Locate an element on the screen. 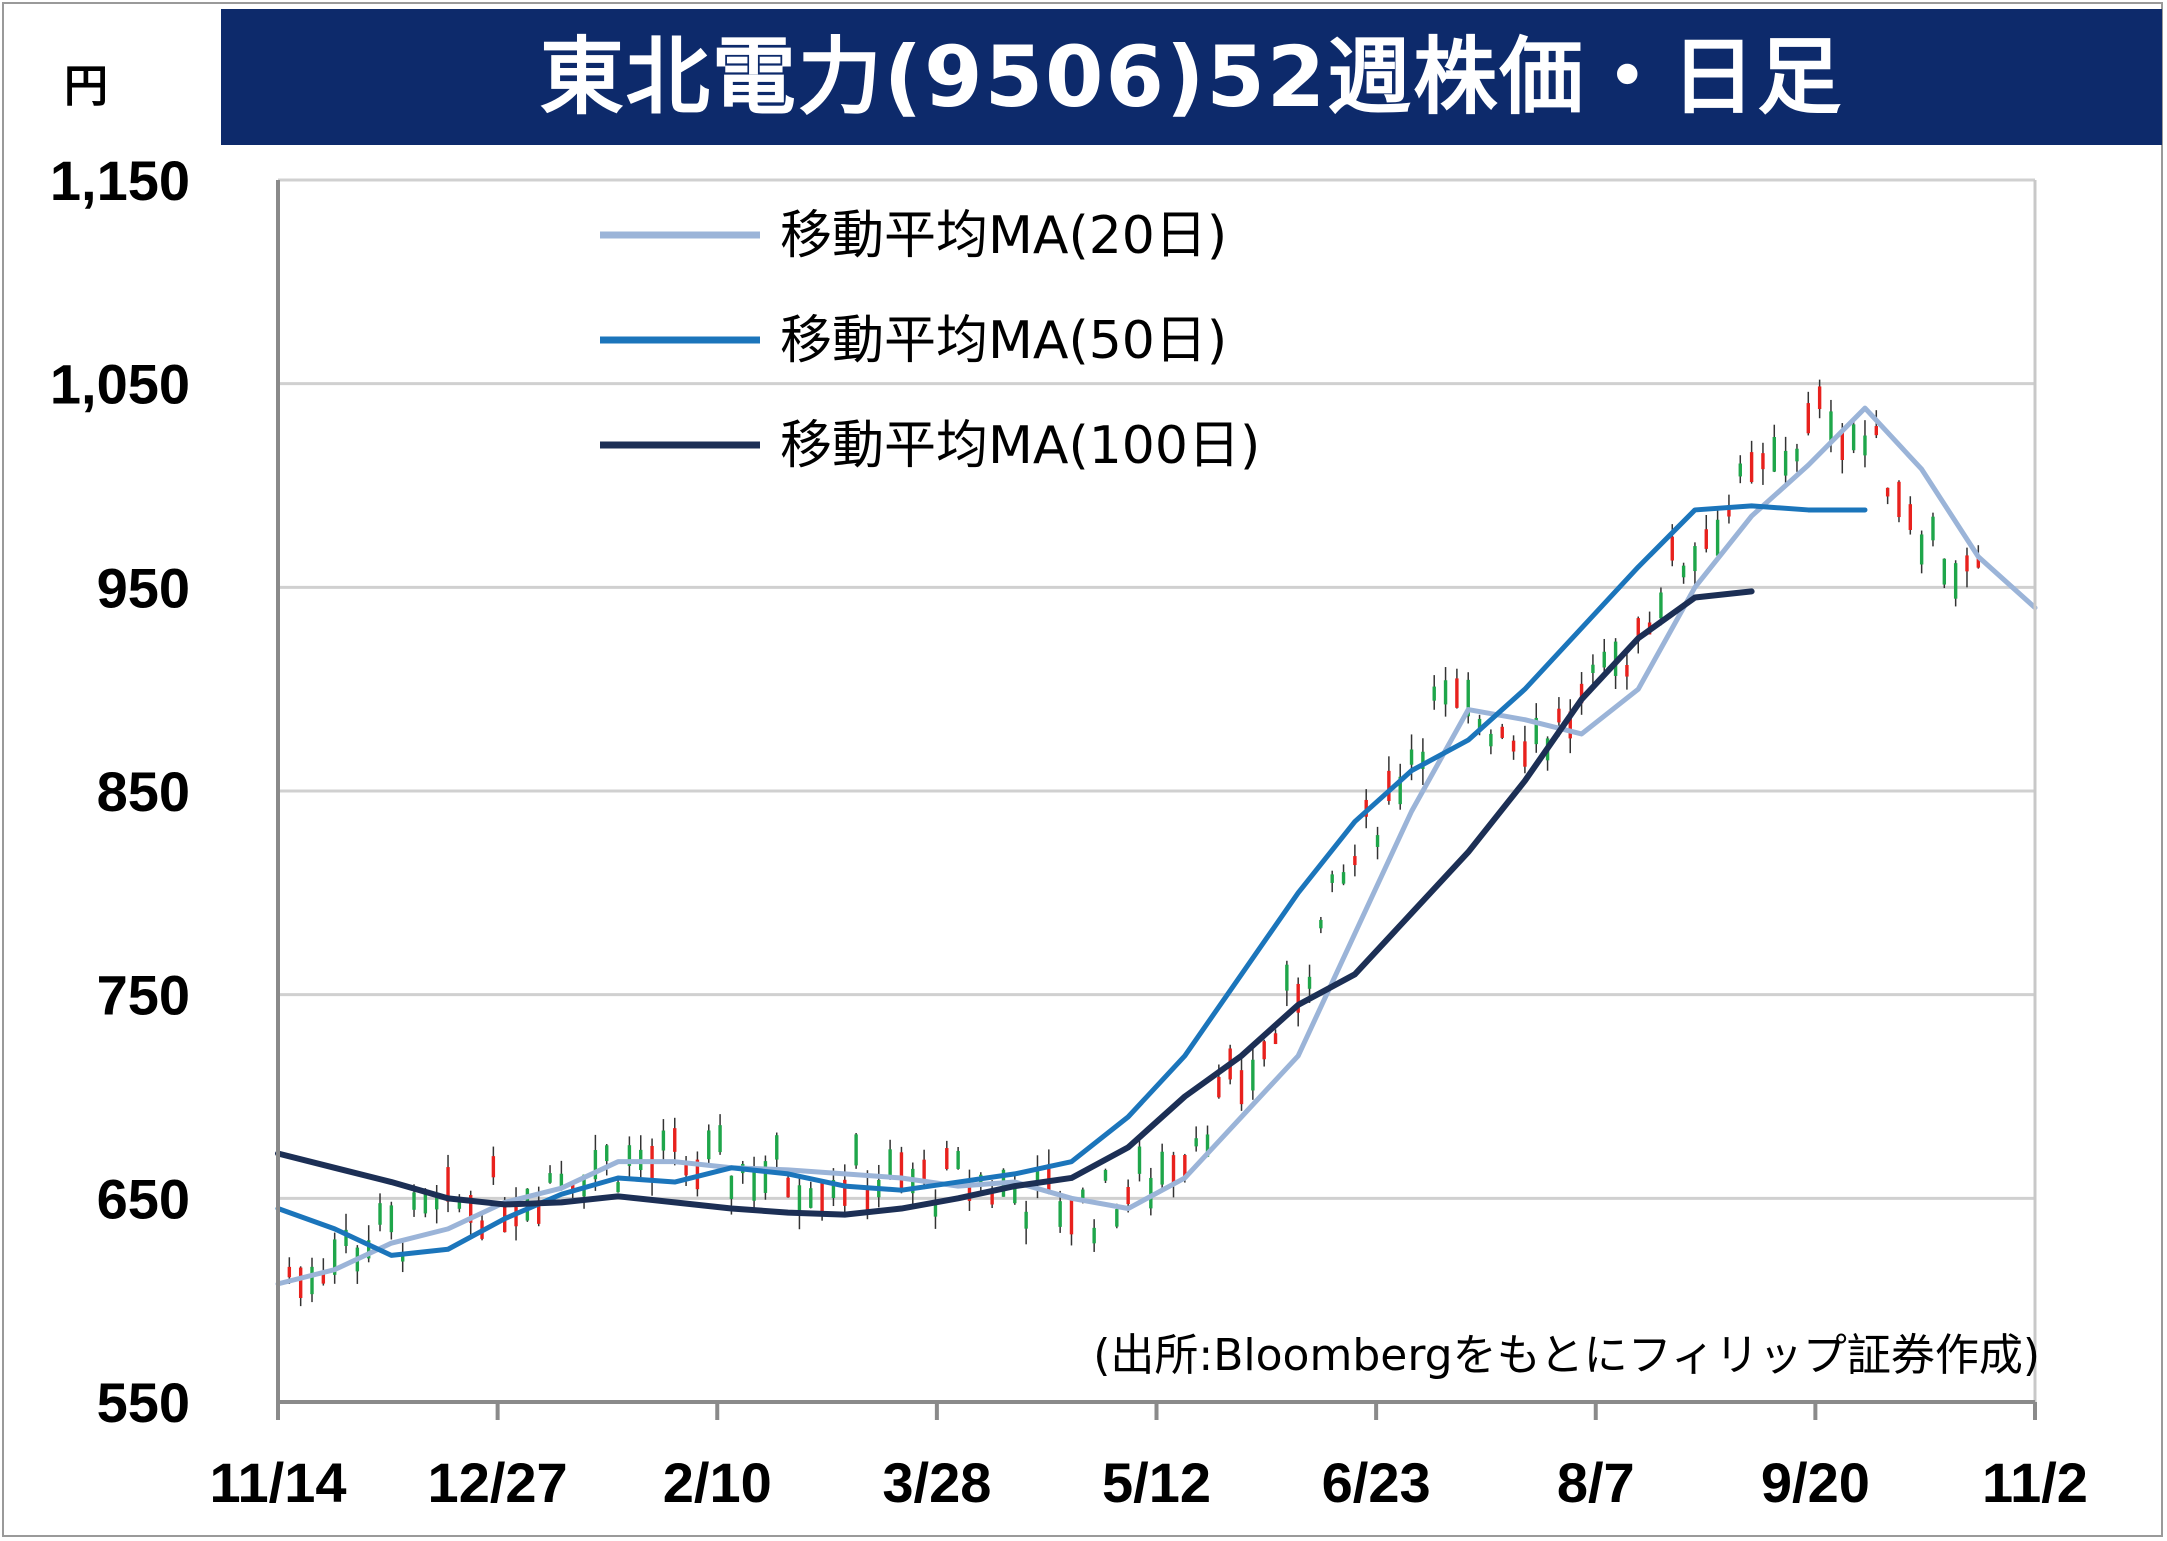 The width and height of the screenshot is (2167, 1541). source-note: (出所:Bloombergをもとにフィリップ証券作成) is located at coordinates (1566, 1355).